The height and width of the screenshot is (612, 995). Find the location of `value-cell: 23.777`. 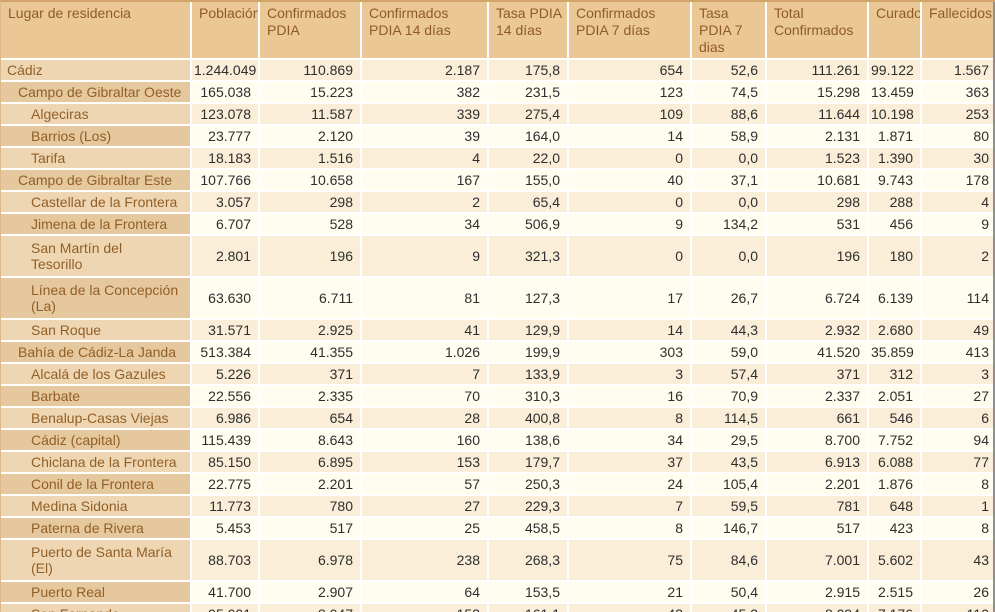

value-cell: 23.777 is located at coordinates (225, 136).